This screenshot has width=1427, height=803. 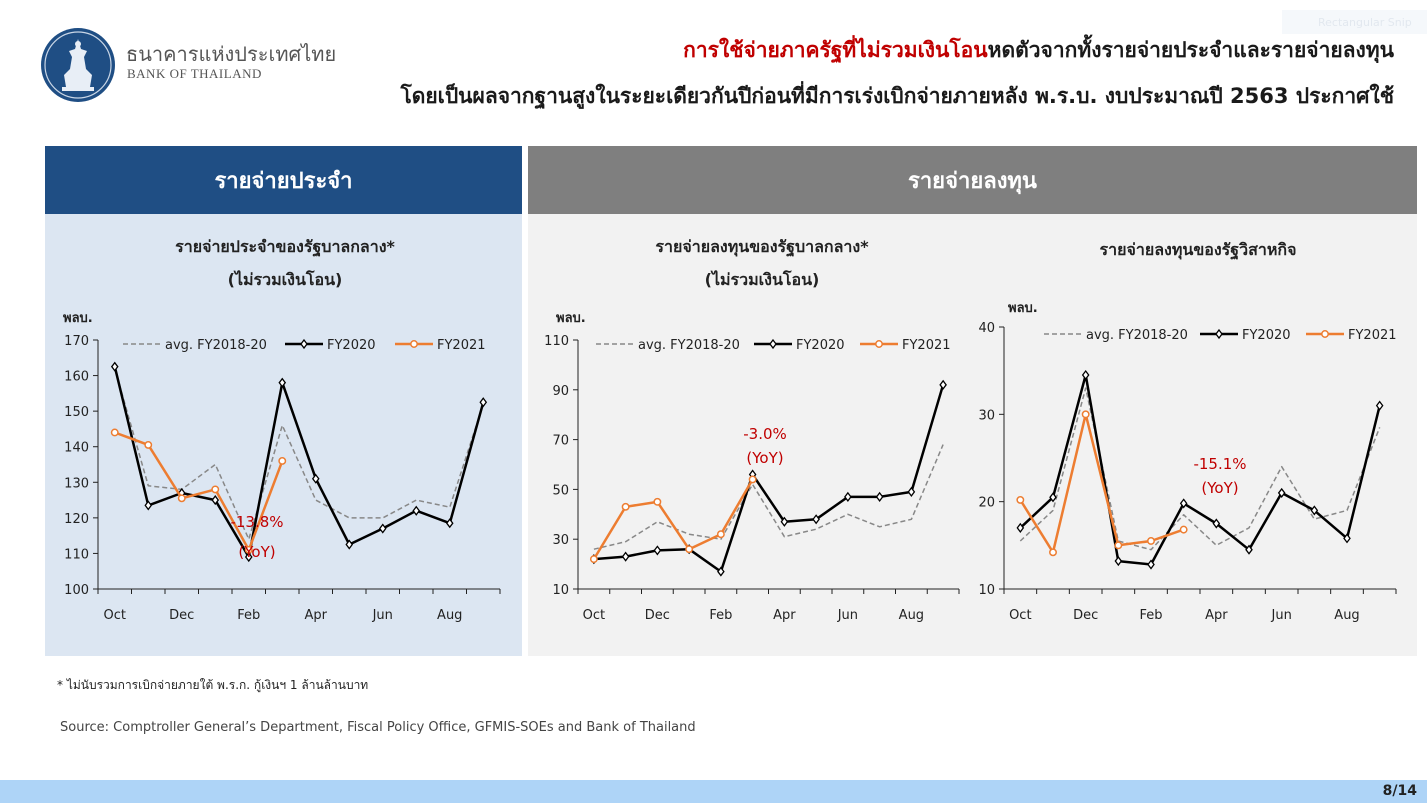 What do you see at coordinates (285, 247) in the screenshot?
I see `chart-title: รายจ่ายประจำของรัฐบาลกลาง*` at bounding box center [285, 247].